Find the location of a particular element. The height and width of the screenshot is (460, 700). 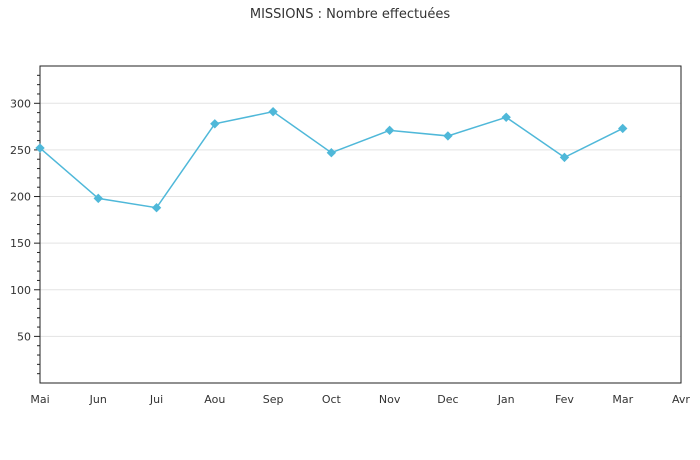

x-tick-label: Jui is located at coordinates (156, 399).